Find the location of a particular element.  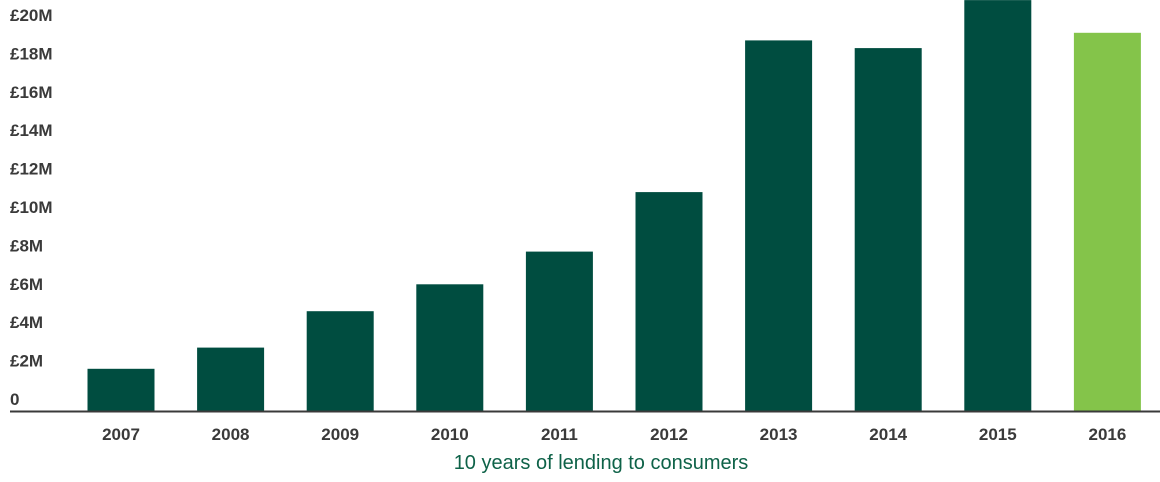

x-axis-label-row: 10 years of lending to consumers is located at coordinates (580, 463).